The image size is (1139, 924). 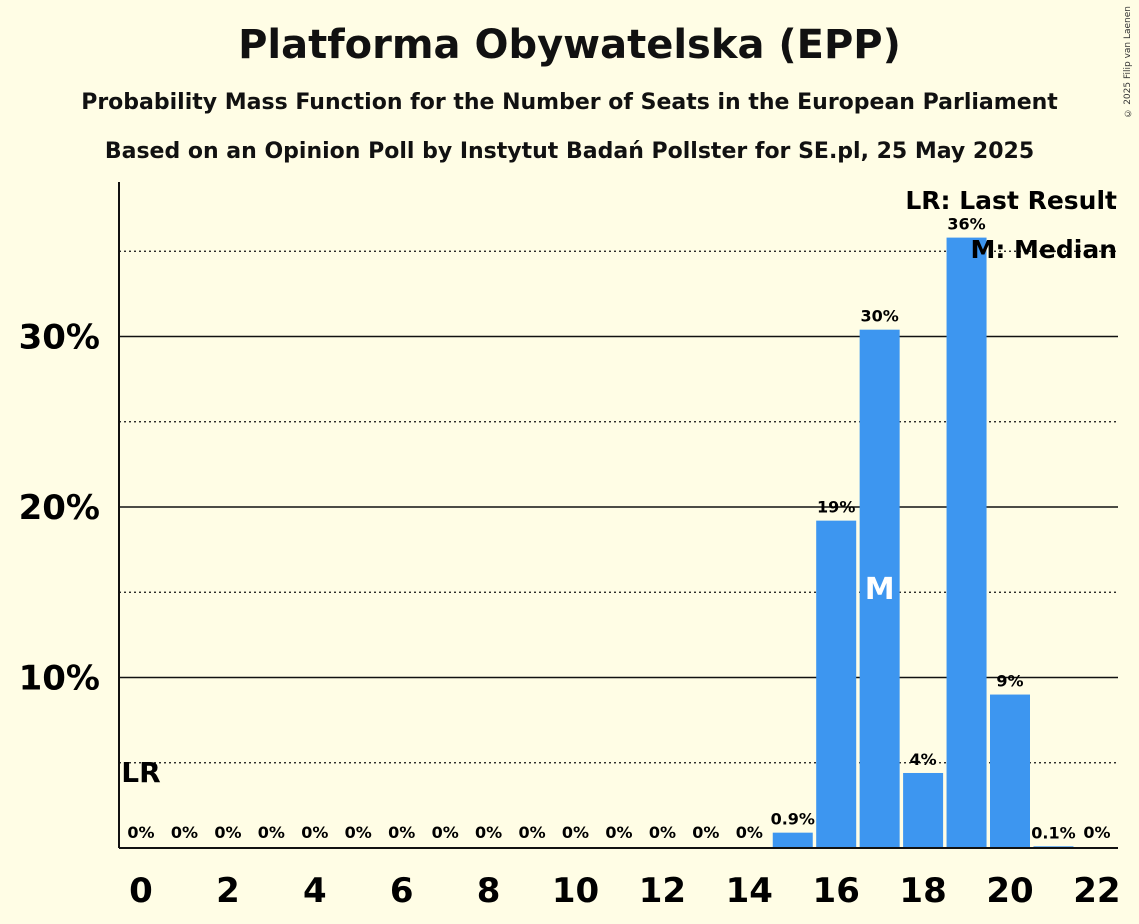 What do you see at coordinates (1011, 200) in the screenshot?
I see `legend-last-result: LR: Last Result` at bounding box center [1011, 200].